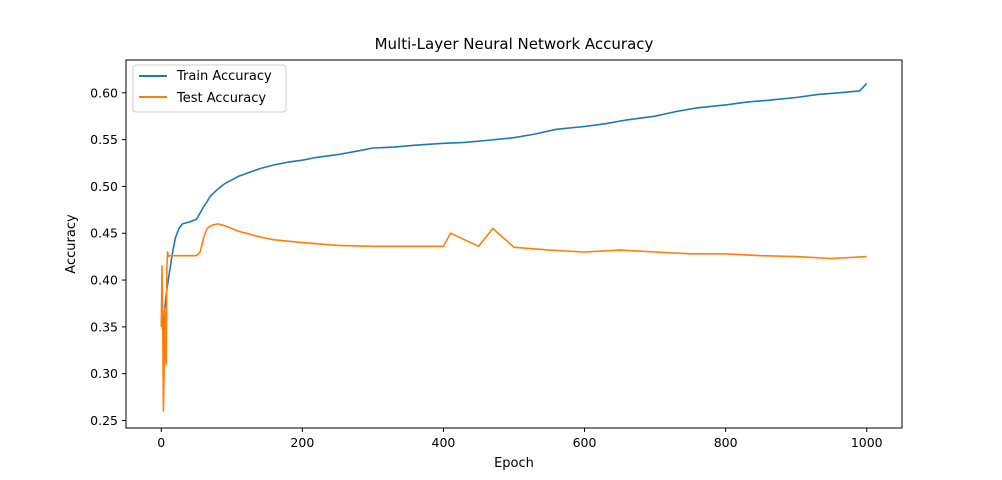  I want to click on legend-label-test: Test Accuracy, so click(221, 98).